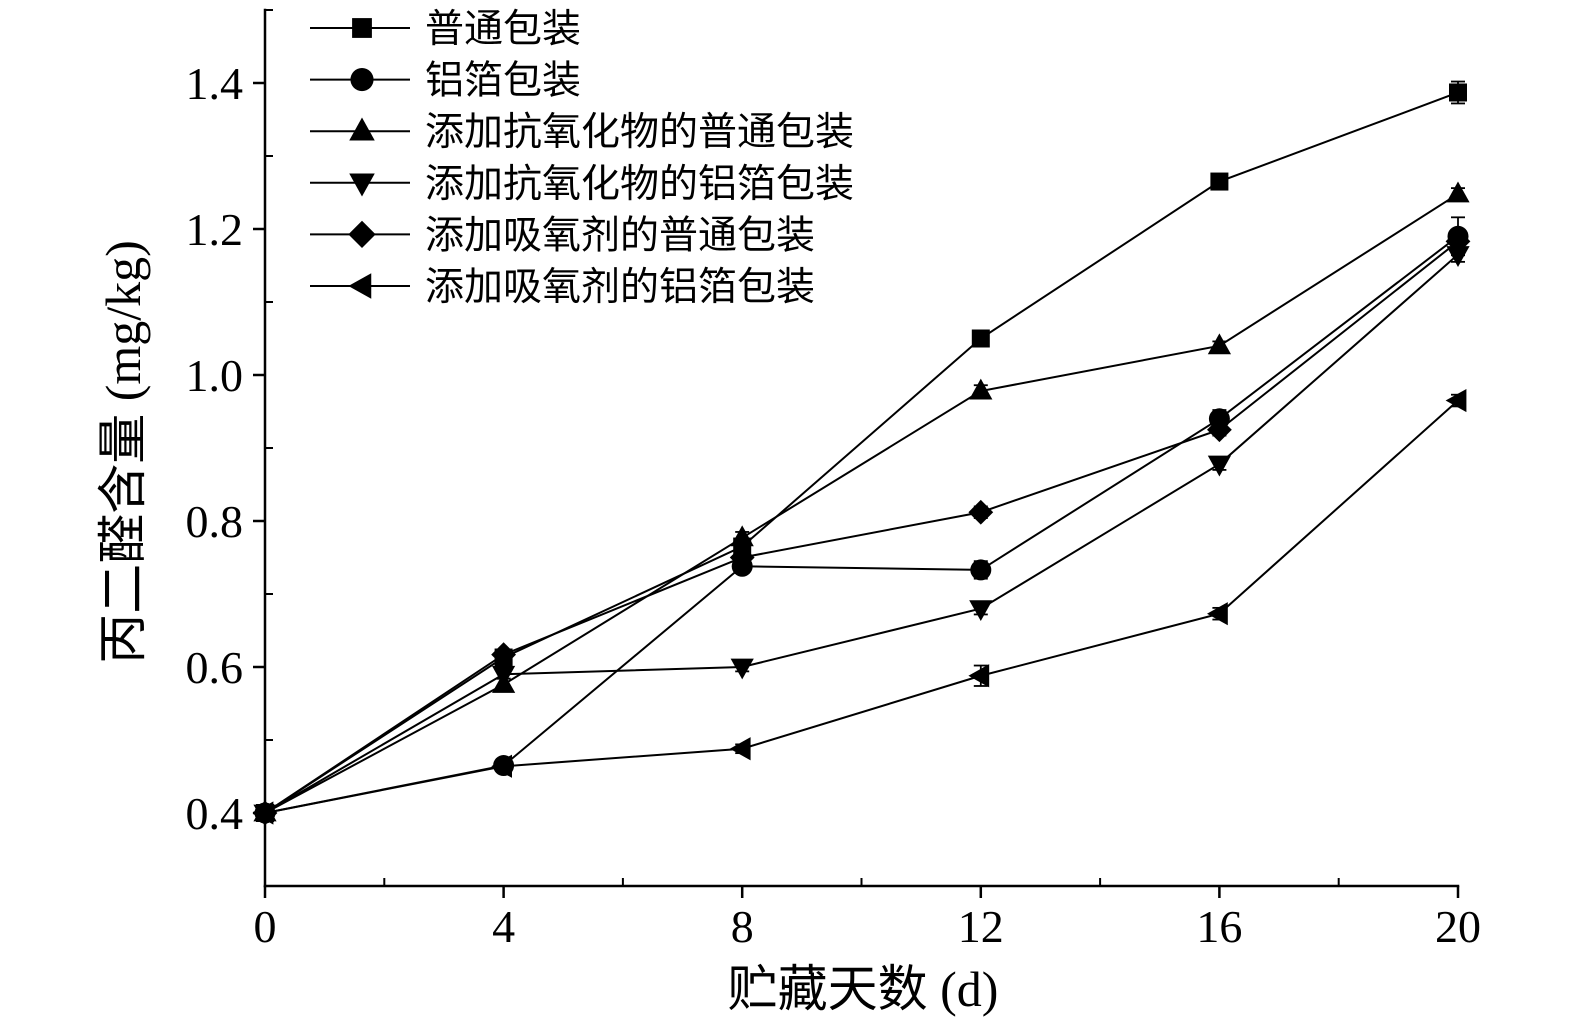  I want to click on legend-item: 添加抗氧化物的普通包装, so click(582, 132).